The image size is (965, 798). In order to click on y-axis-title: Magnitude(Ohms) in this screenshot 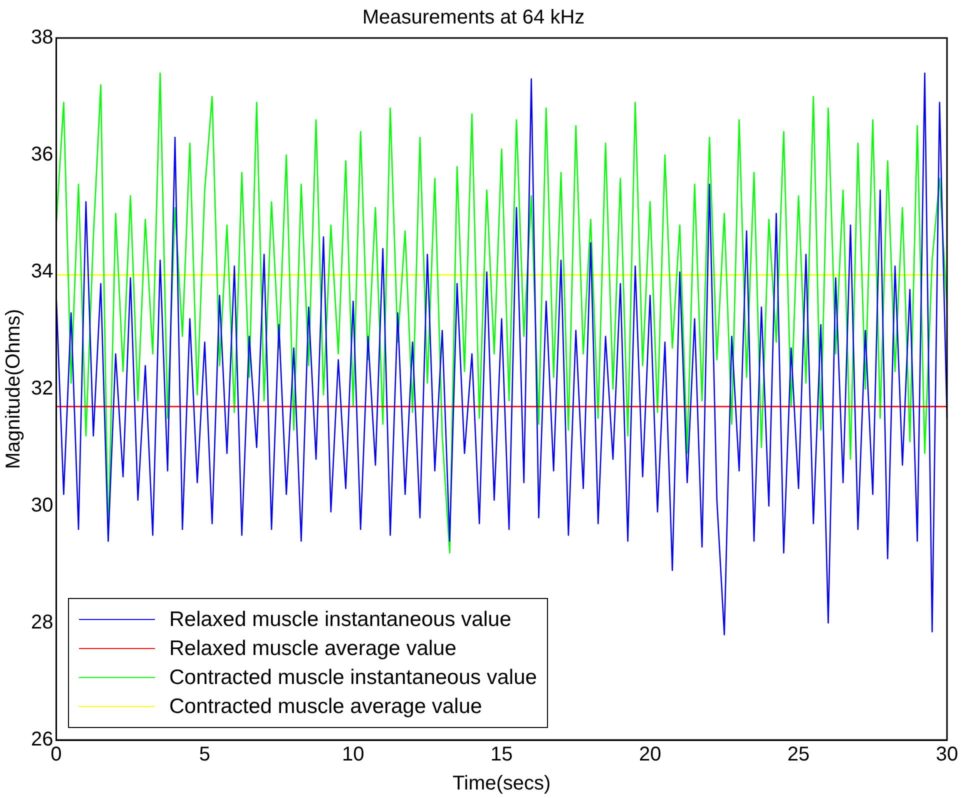, I will do `click(13, 389)`.